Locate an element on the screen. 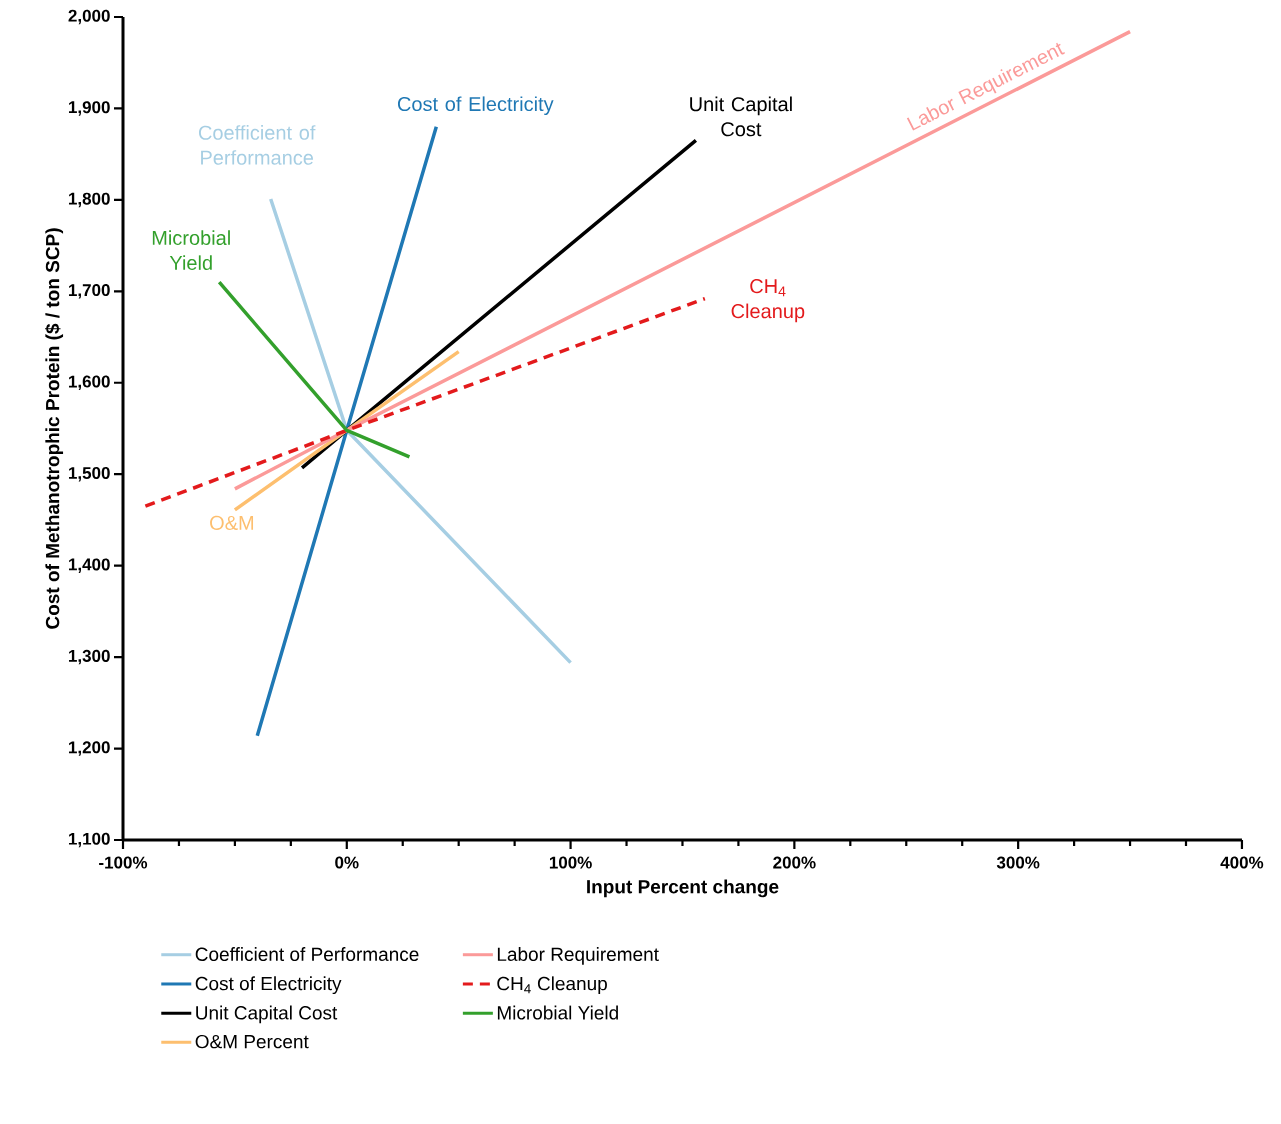 The height and width of the screenshot is (1124, 1281). y-tick-label: 1,700 is located at coordinates (89, 291).